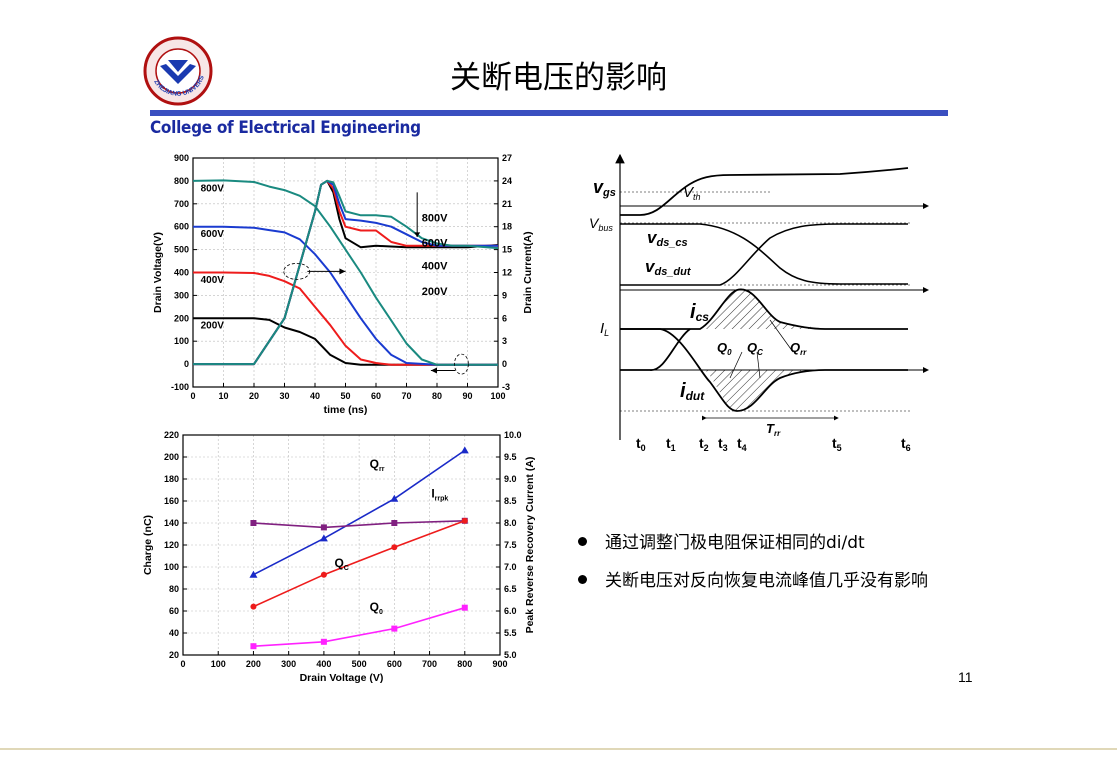  I want to click on x-tick-label: 0, so click(182, 664).